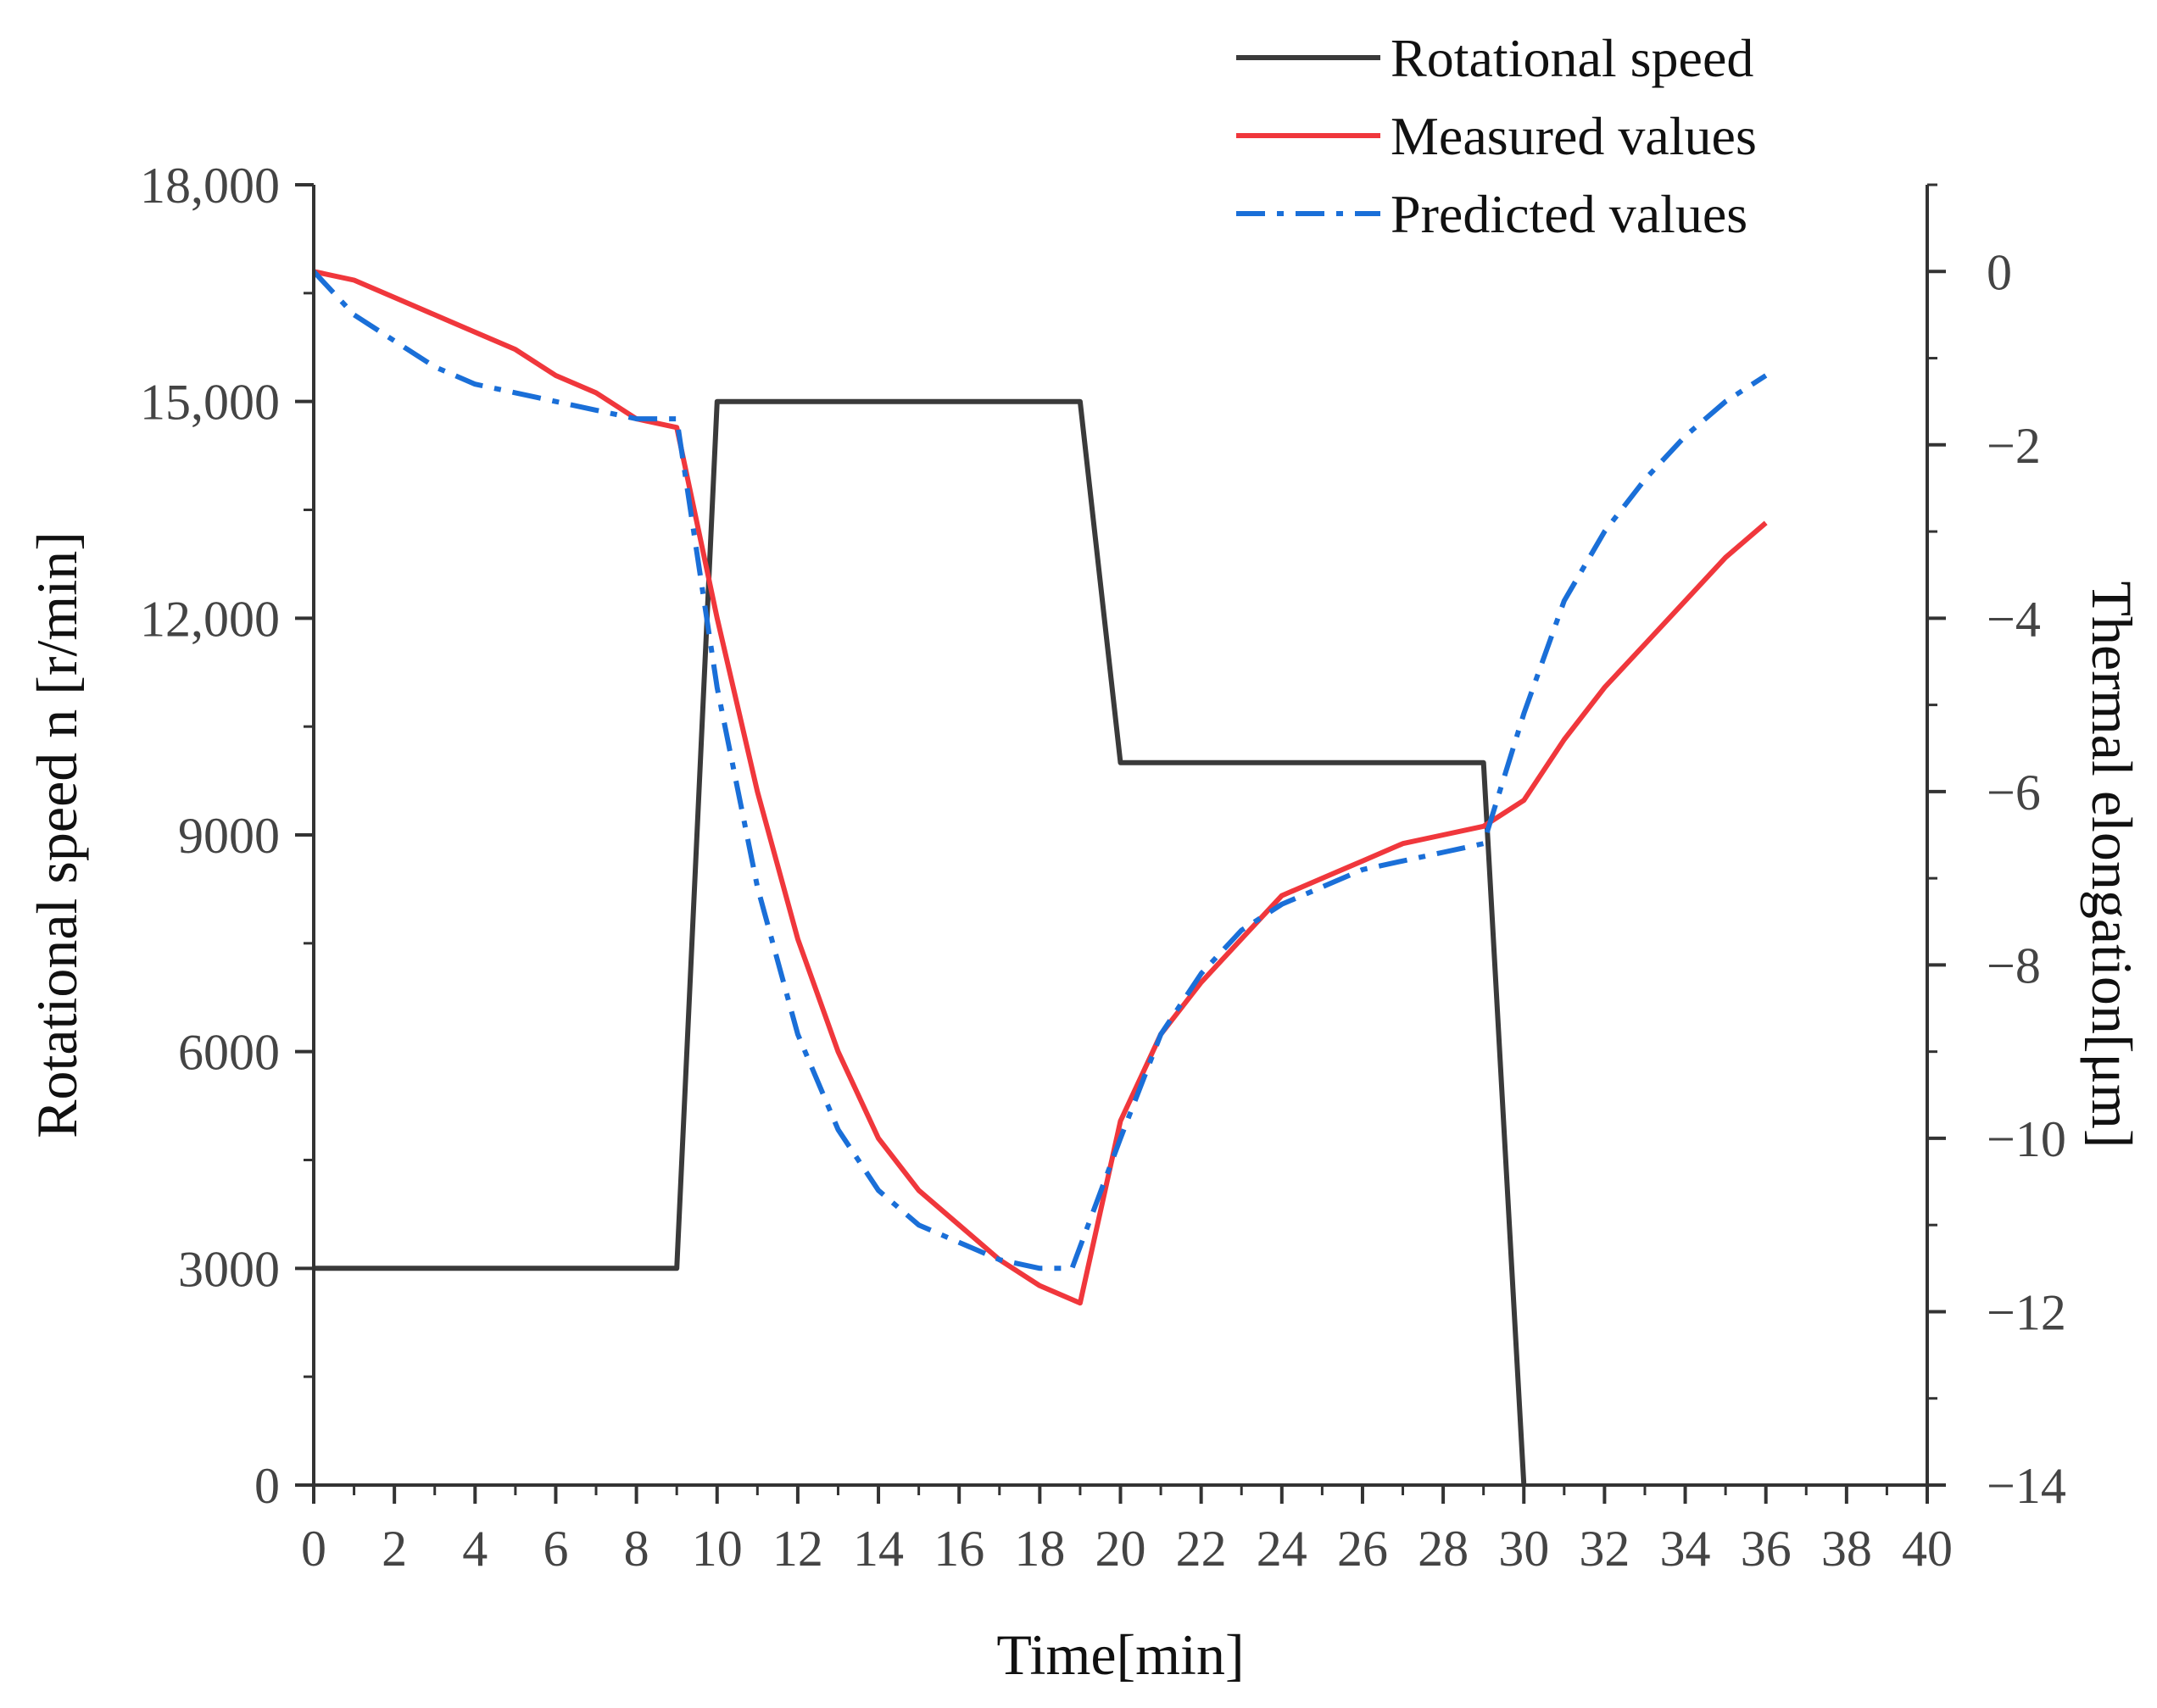 The image size is (2157, 1708). I want to click on legend-label: Measured values, so click(1574, 136).